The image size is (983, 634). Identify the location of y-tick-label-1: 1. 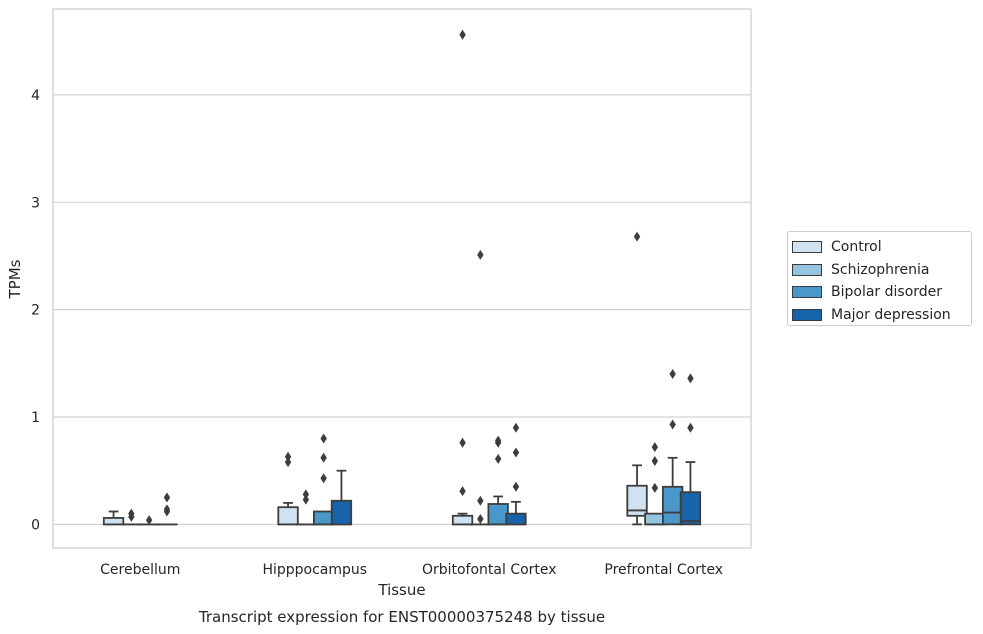
(35, 418).